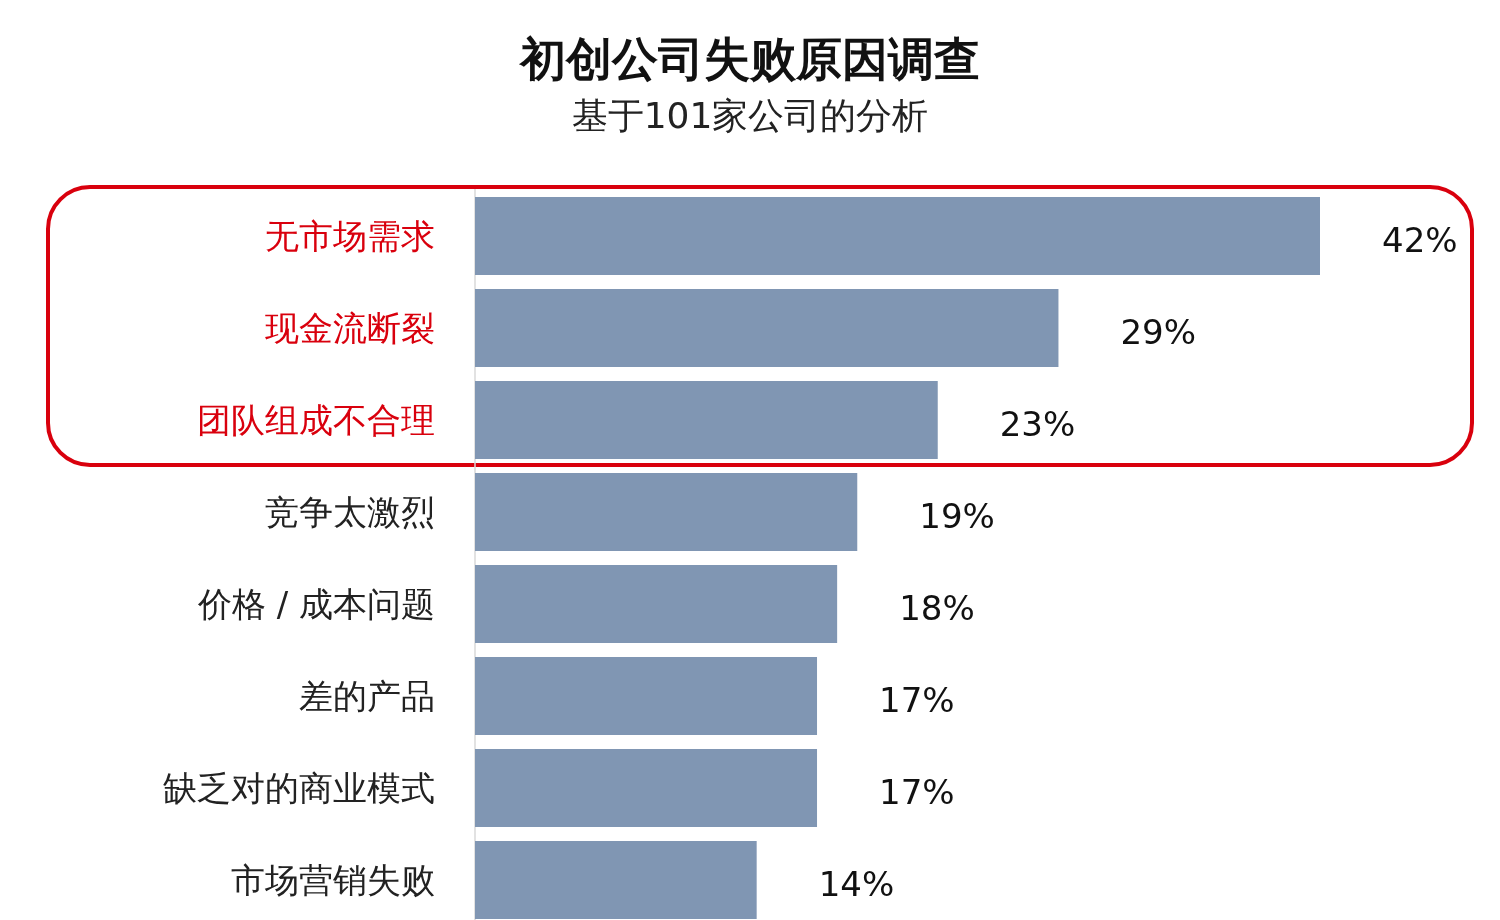 Image resolution: width=1500 pixels, height=920 pixels. I want to click on y-tick-label: 无市场需求, so click(350, 236).